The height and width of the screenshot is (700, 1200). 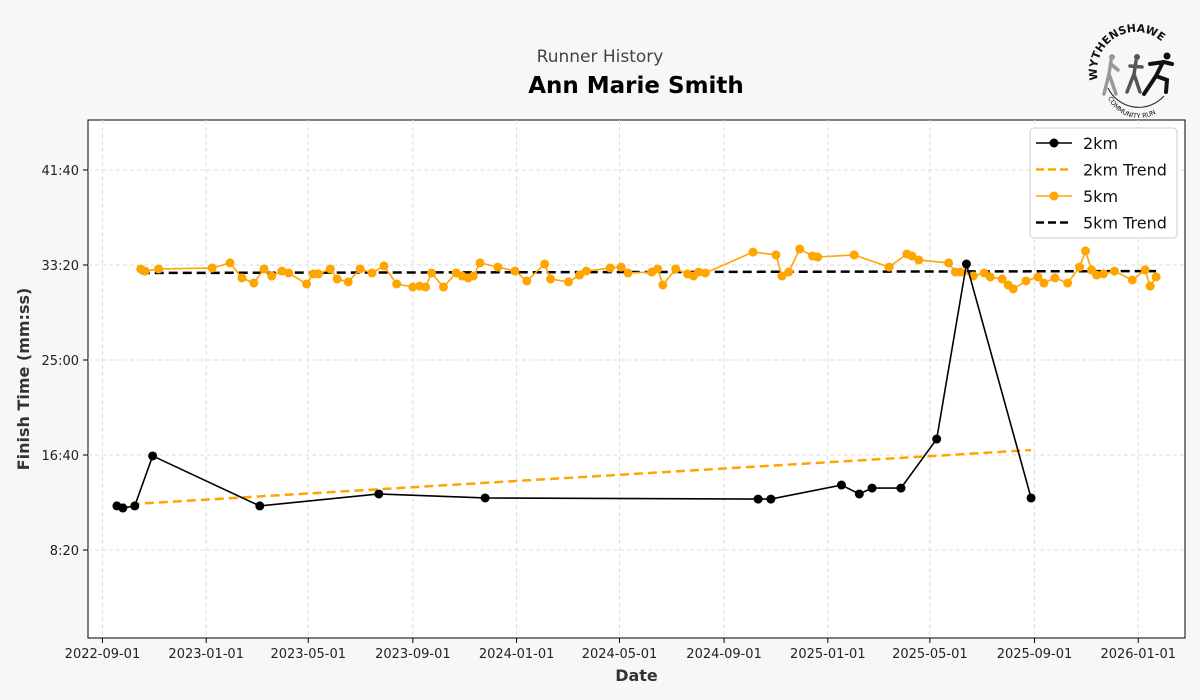 What do you see at coordinates (1077, 196) in the screenshot?
I see `legend-item-5km: 5km` at bounding box center [1077, 196].